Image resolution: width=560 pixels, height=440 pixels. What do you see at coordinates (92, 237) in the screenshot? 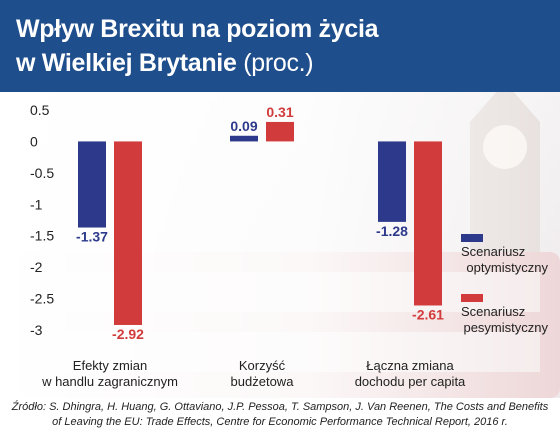
I see `bar-value-label: -1.37` at bounding box center [92, 237].